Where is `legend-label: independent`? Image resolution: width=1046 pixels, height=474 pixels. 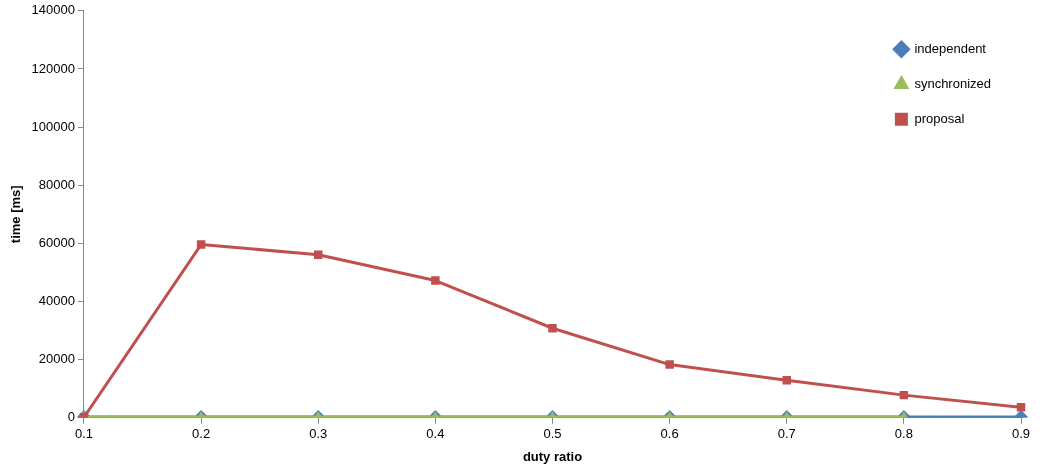 legend-label: independent is located at coordinates (950, 48).